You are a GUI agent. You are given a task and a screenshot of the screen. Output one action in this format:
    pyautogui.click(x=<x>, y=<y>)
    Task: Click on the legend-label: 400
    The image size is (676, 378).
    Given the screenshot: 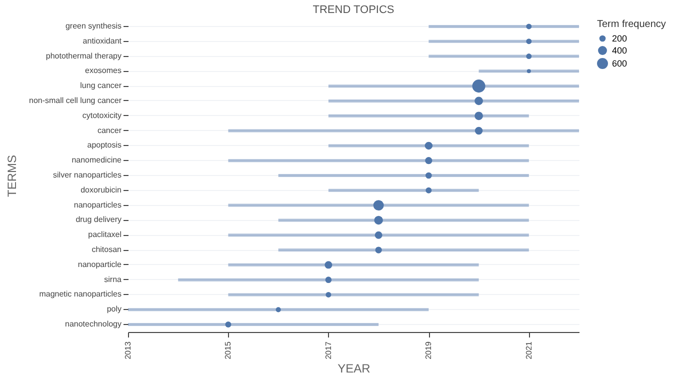 What is the action you would take?
    pyautogui.click(x=620, y=51)
    